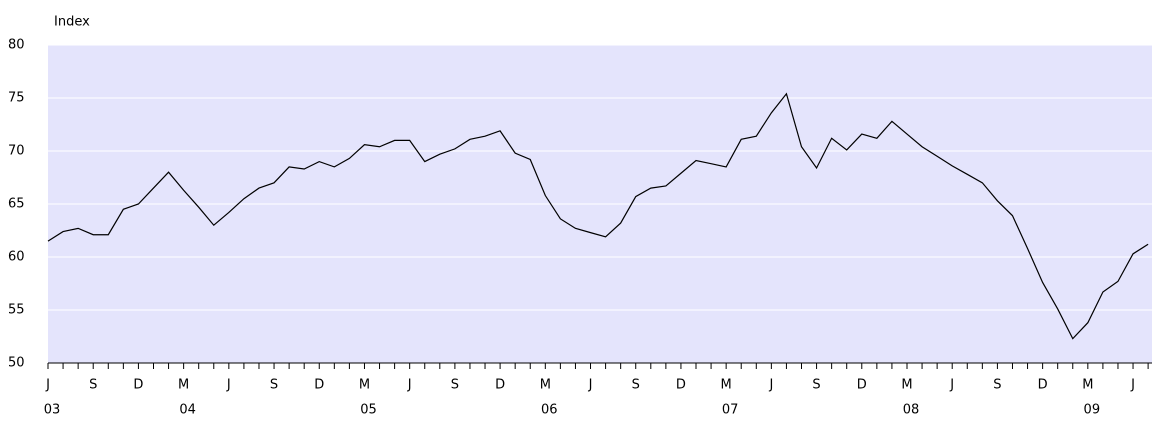  What do you see at coordinates (52, 410) in the screenshot?
I see `year-label: 03` at bounding box center [52, 410].